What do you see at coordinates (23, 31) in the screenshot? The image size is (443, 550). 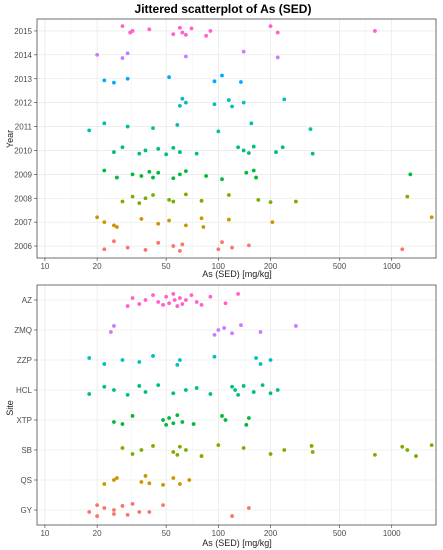 I see `y-tick-label: 2015` at bounding box center [23, 31].